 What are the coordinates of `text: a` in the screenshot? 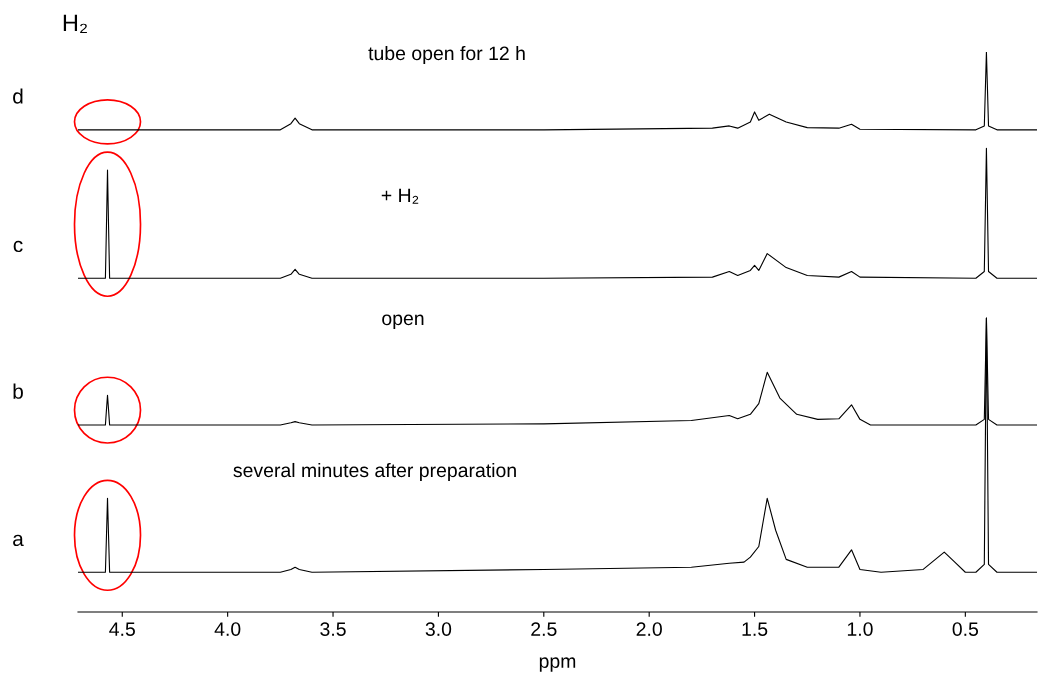 It's located at (18, 540).